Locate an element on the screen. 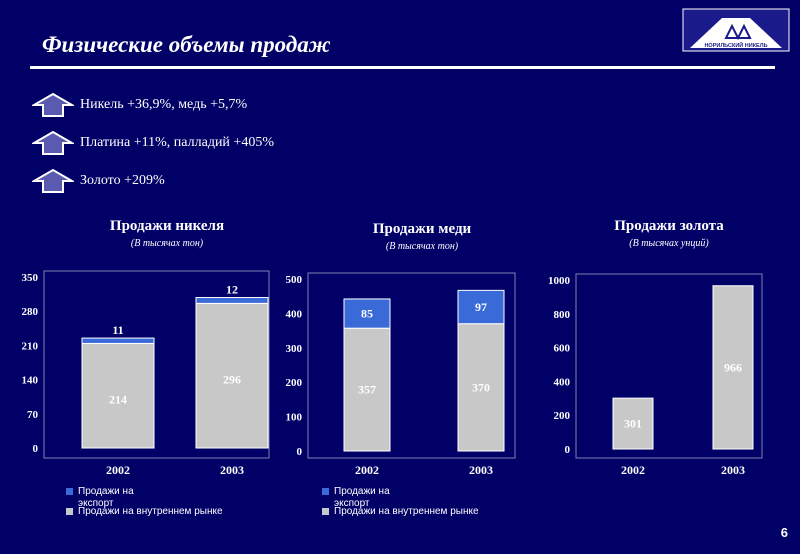 The image size is (800, 554). copper-data-label-export: 85 is located at coordinates (367, 314).